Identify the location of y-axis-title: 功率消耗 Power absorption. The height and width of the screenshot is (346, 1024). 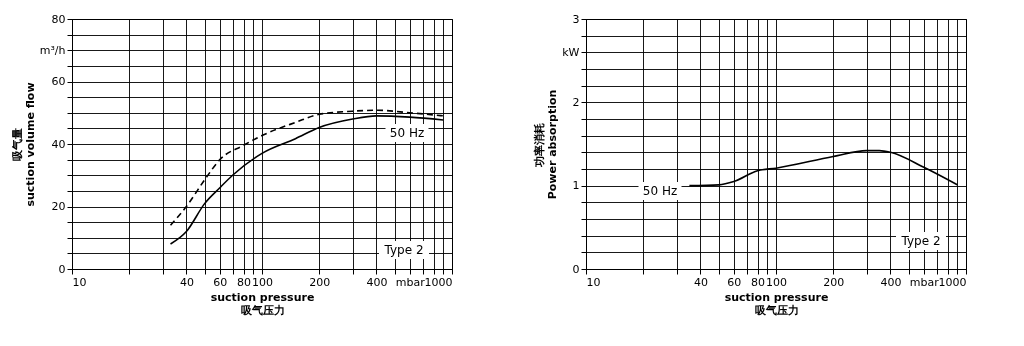
(546, 144).